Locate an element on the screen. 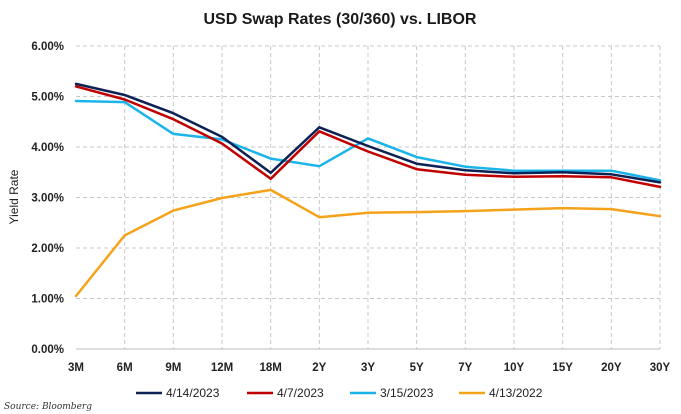  chart-title: USD Swap Rates (30/360) vs. LIBOR is located at coordinates (340, 19).